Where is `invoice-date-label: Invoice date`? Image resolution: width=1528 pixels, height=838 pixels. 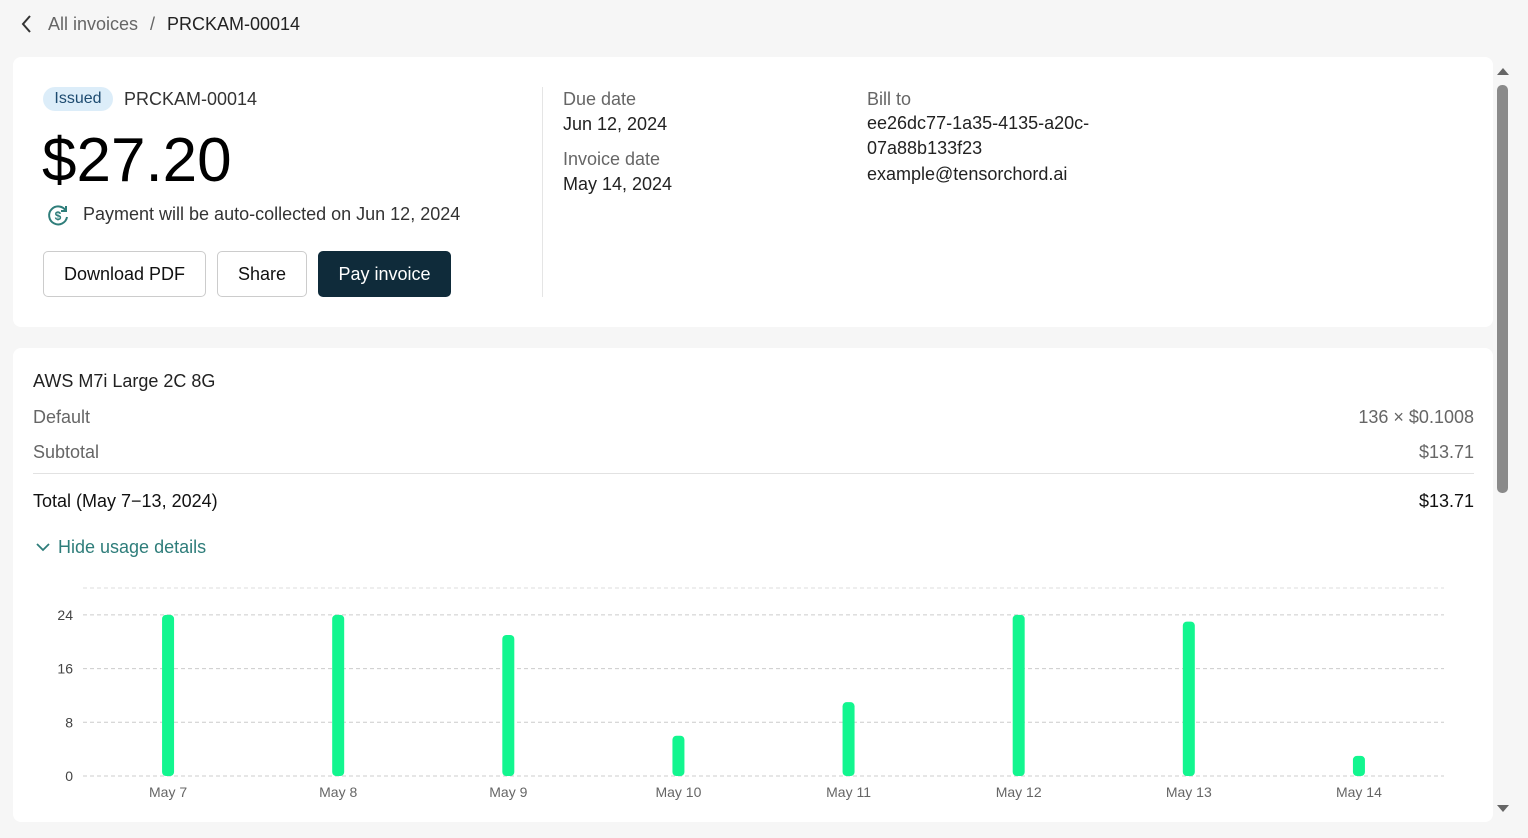 invoice-date-label: Invoice date is located at coordinates (612, 159).